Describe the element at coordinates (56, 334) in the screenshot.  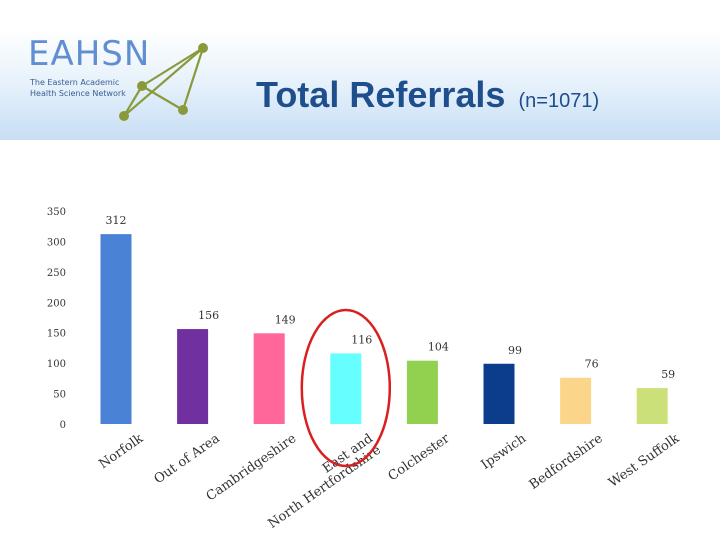
I see `y-tick-label: 150` at that location.